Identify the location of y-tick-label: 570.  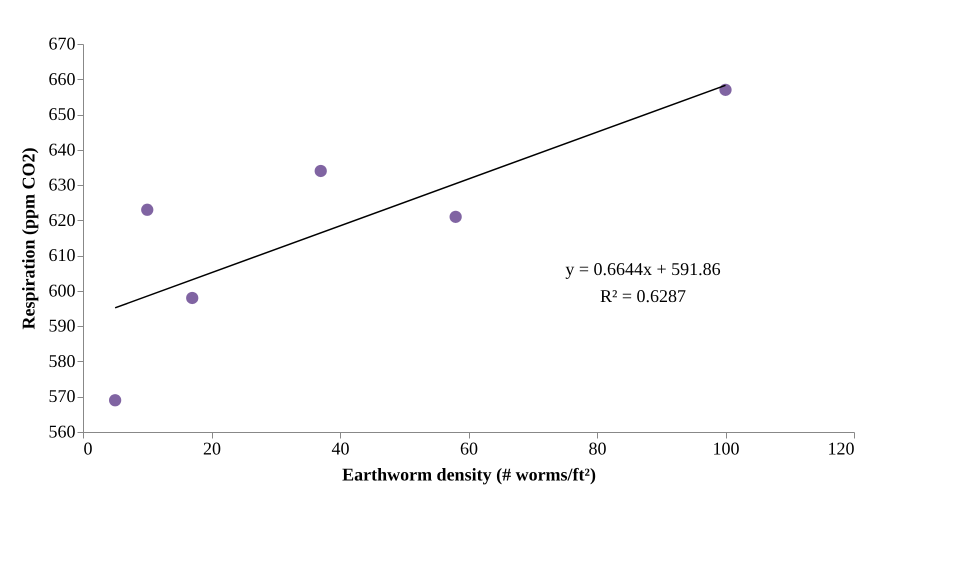
(62, 396).